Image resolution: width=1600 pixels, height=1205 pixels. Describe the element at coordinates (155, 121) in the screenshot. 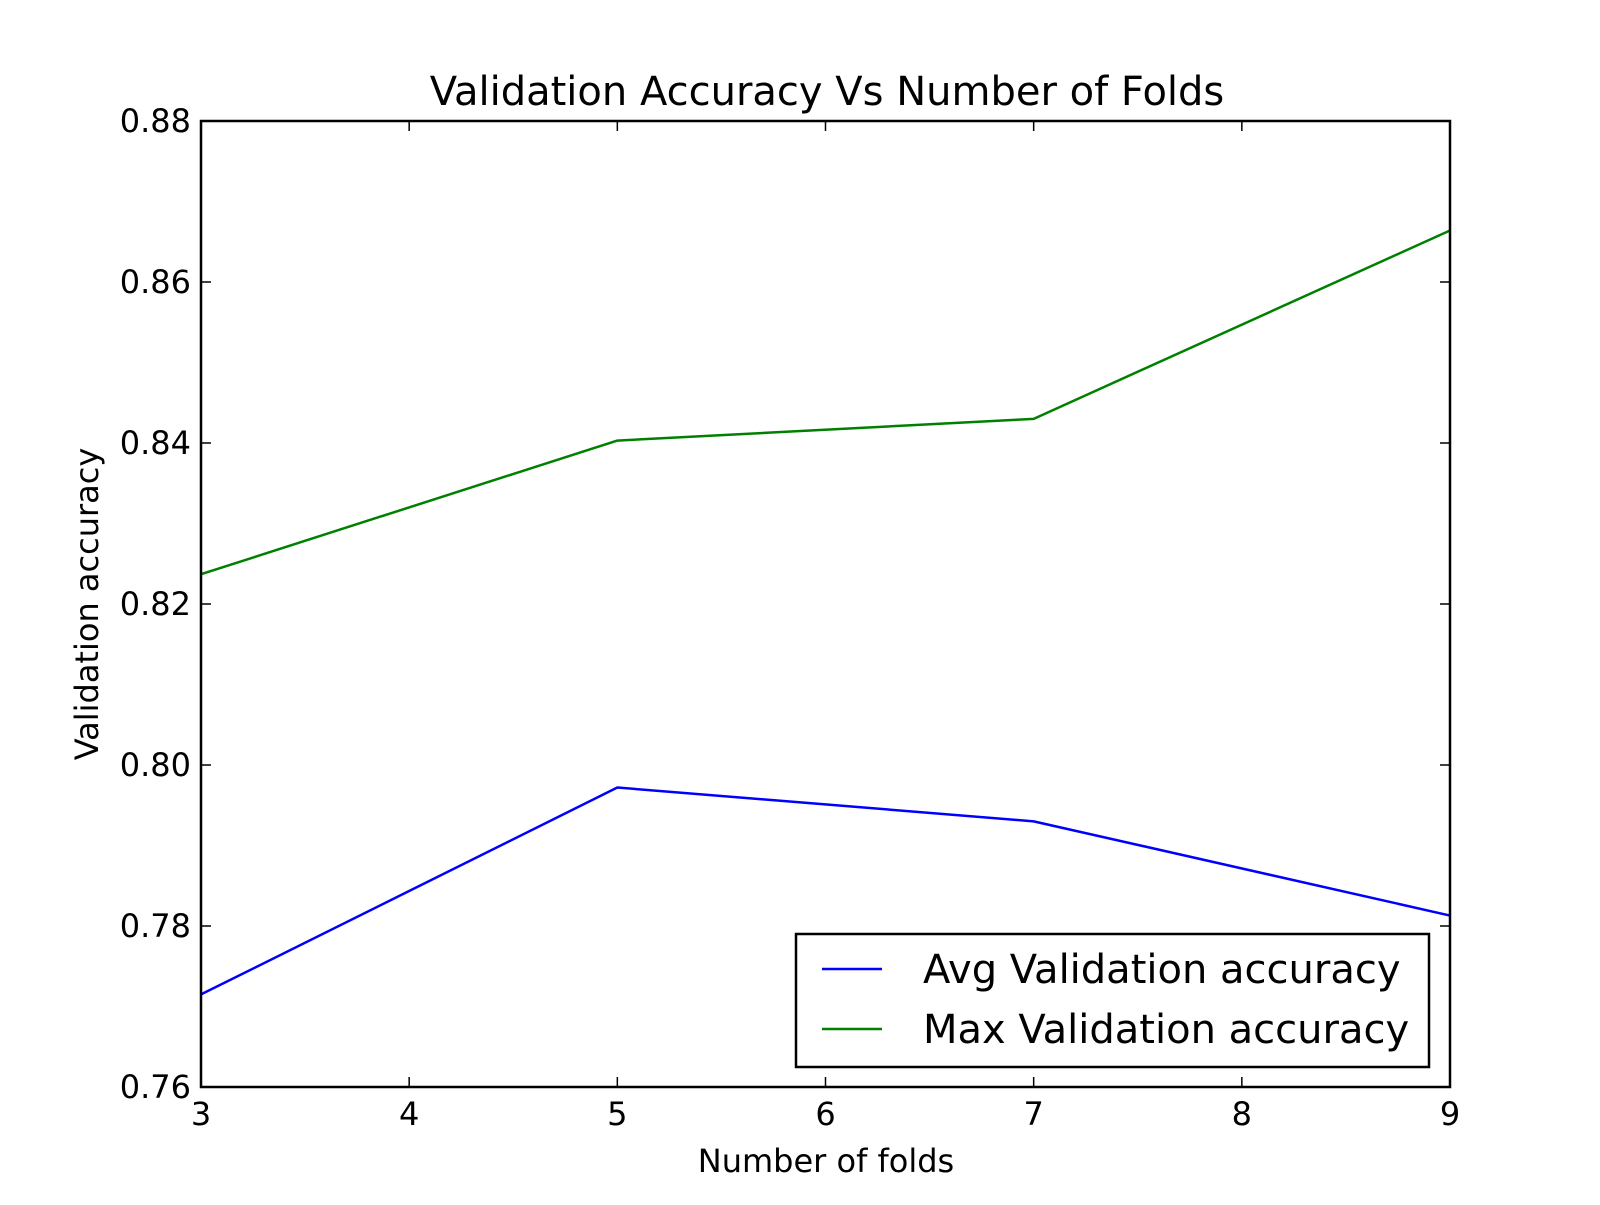

I see `y-tick-label: 0.88` at that location.